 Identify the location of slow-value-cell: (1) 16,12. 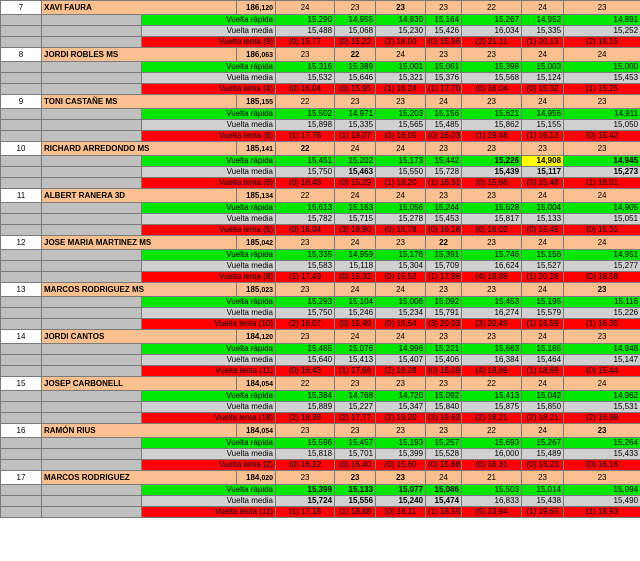
(543, 136).